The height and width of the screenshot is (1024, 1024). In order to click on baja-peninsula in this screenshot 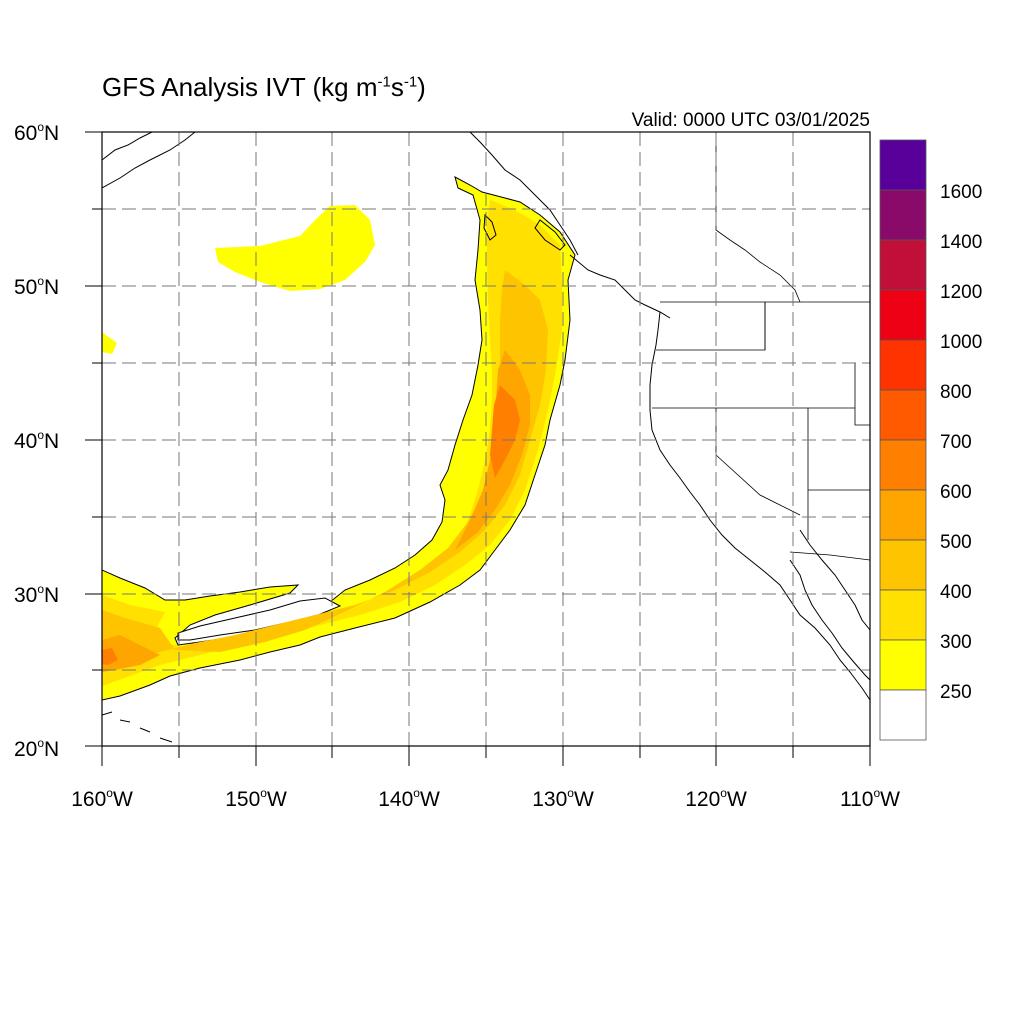, I will do `click(829, 620)`.